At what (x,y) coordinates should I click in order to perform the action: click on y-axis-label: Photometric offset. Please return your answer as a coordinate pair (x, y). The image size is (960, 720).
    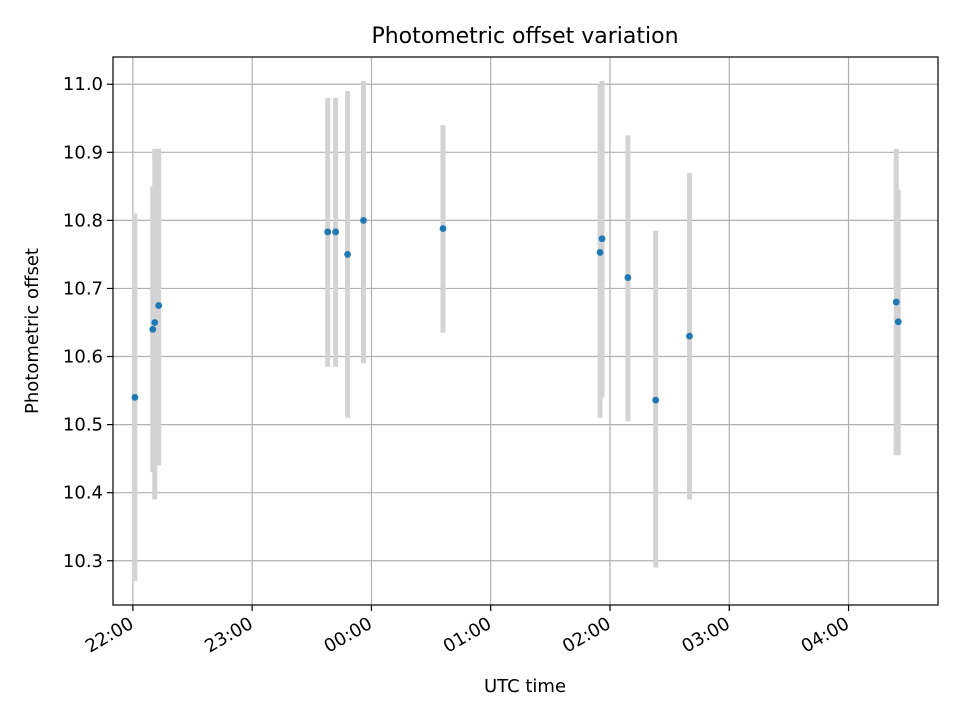
    Looking at the image, I should click on (32, 331).